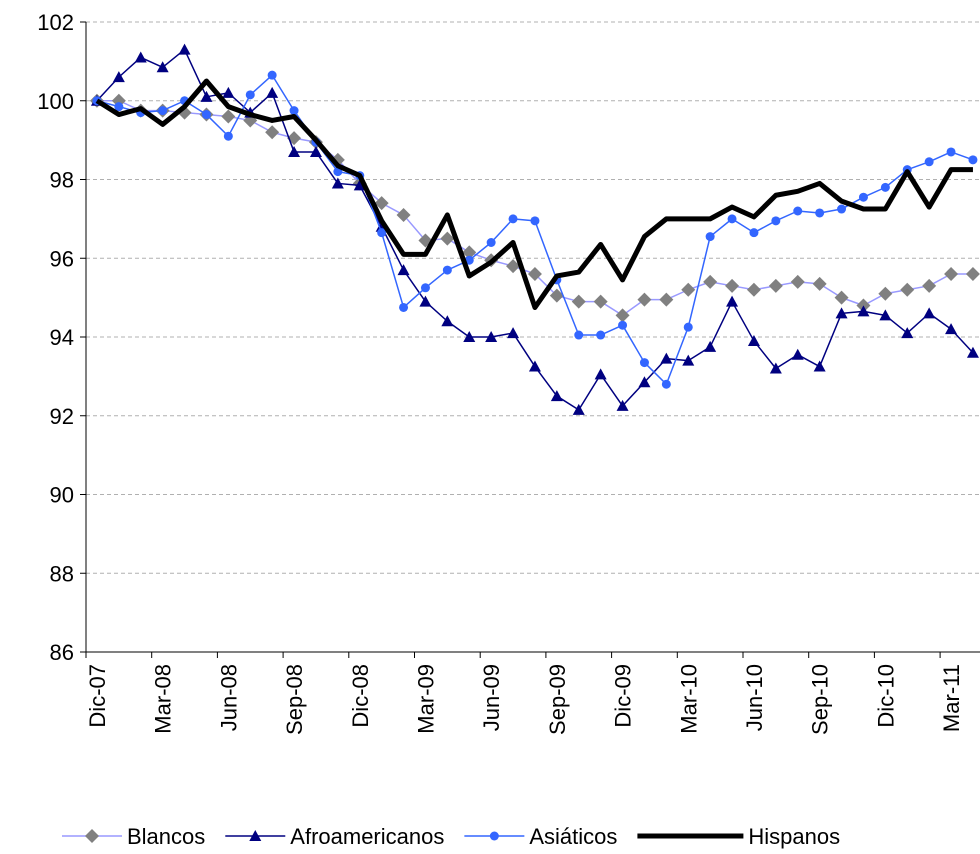  I want to click on y-tick-label: 90, so click(62, 495).